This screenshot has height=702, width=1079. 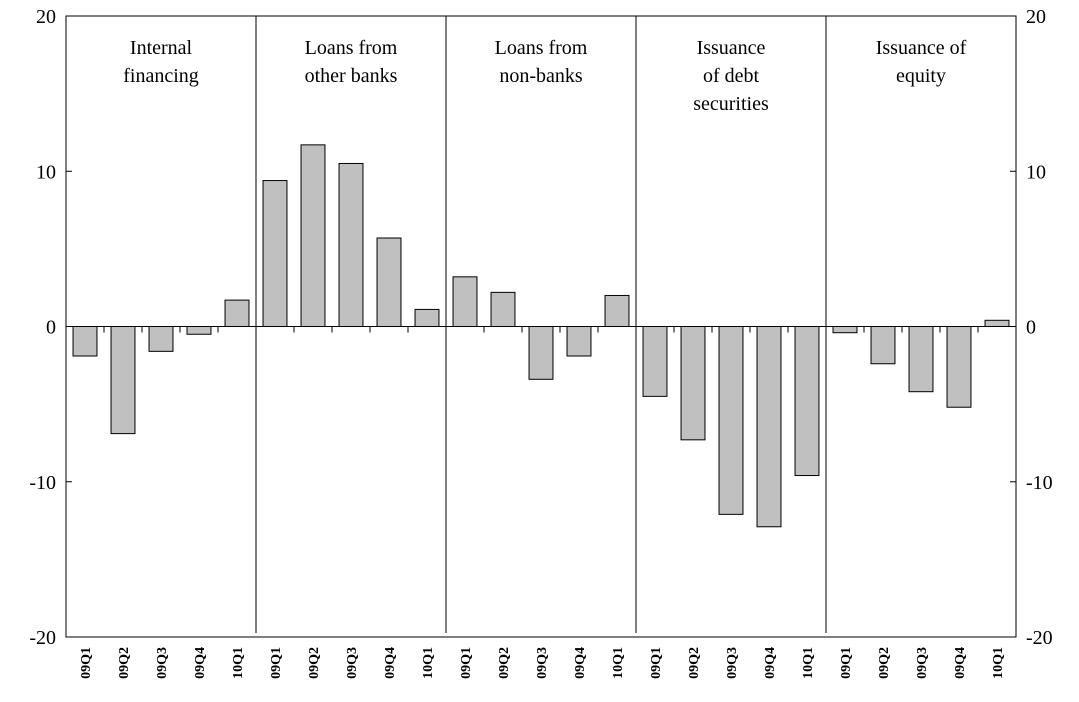 I want to click on y-tick-label-right: 20, so click(x=1036, y=17).